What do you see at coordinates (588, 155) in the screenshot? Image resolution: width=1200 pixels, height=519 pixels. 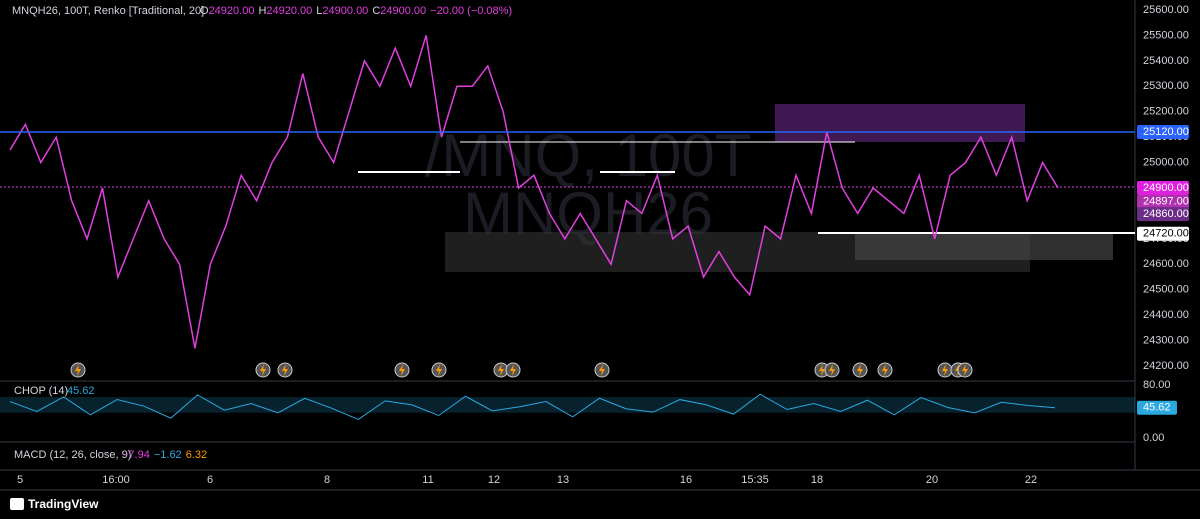 I see `watermark: /MNQ, 100T` at bounding box center [588, 155].